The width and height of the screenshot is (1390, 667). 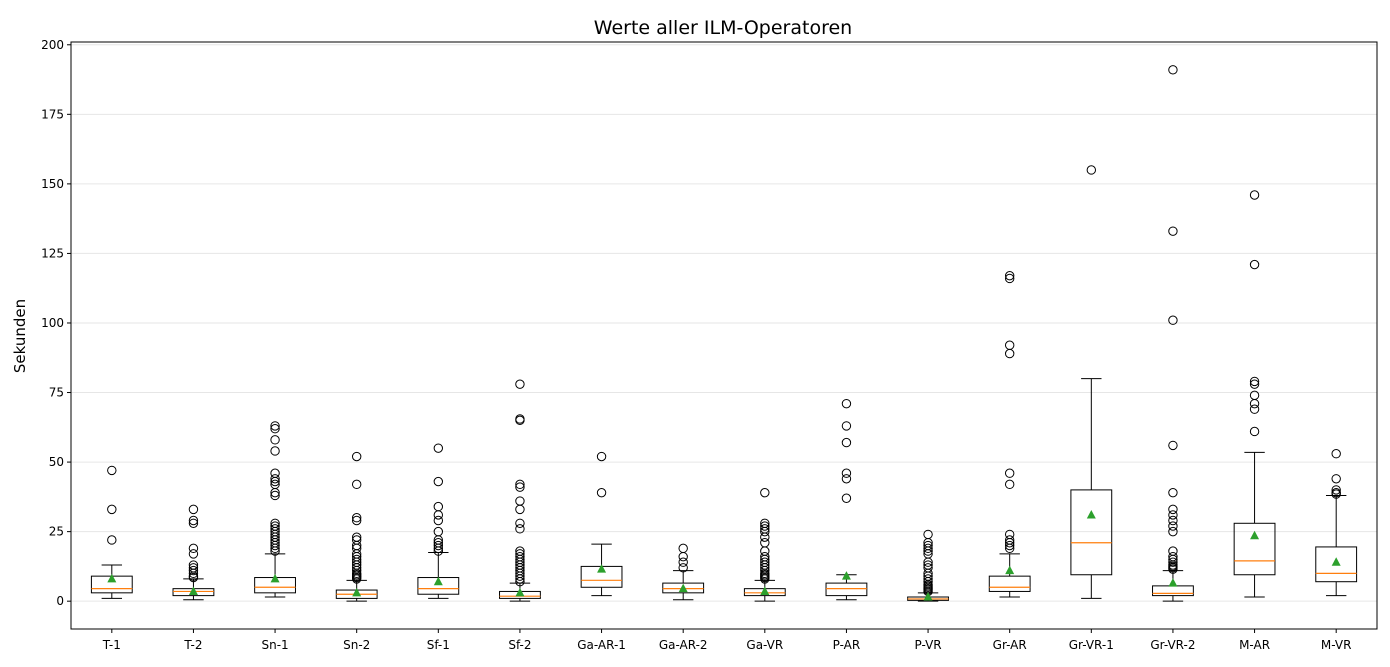 What do you see at coordinates (20, 336) in the screenshot?
I see `y-axis-title: Sekunden` at bounding box center [20, 336].